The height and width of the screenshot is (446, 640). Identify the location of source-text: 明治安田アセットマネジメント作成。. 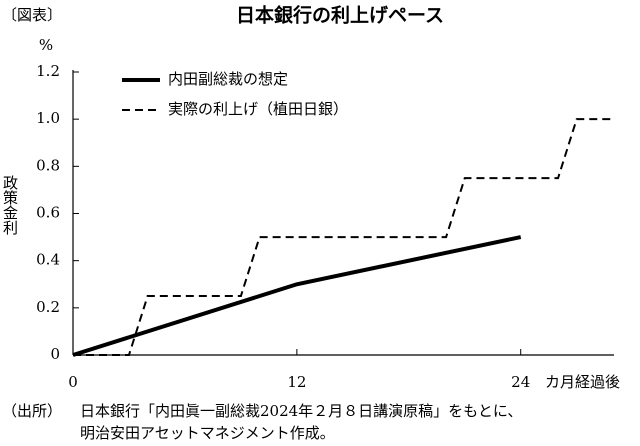
(207, 433).